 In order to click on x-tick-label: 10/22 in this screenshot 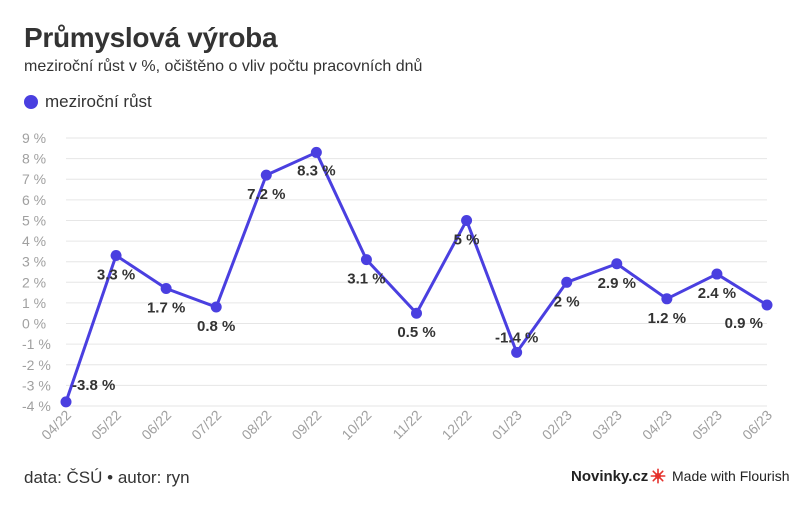, I will do `click(356, 425)`.